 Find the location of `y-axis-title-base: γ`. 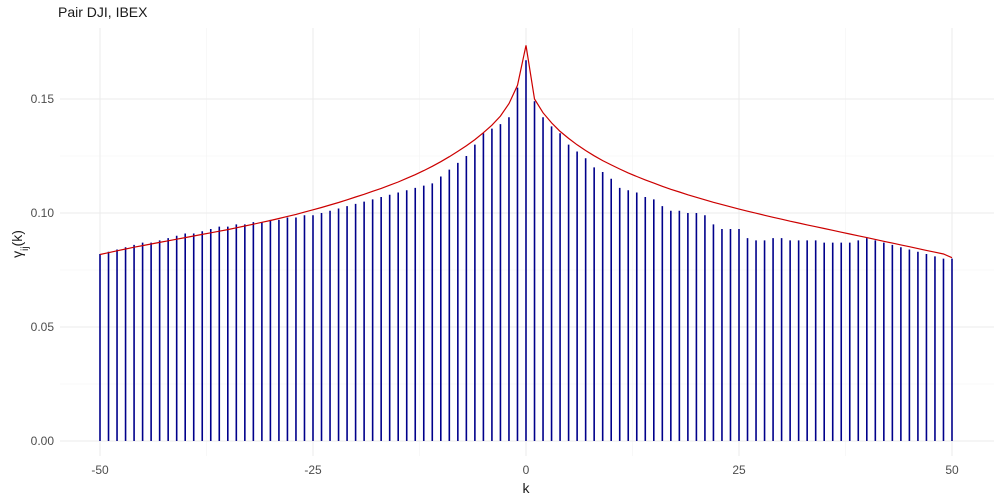

y-axis-title-base: γ is located at coordinates (17, 254).